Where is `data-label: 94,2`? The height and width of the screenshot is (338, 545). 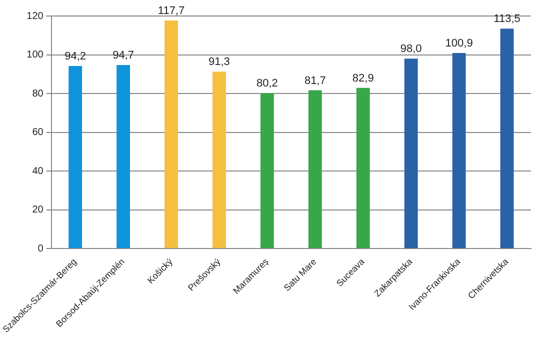
data-label: 94,2 is located at coordinates (75, 56).